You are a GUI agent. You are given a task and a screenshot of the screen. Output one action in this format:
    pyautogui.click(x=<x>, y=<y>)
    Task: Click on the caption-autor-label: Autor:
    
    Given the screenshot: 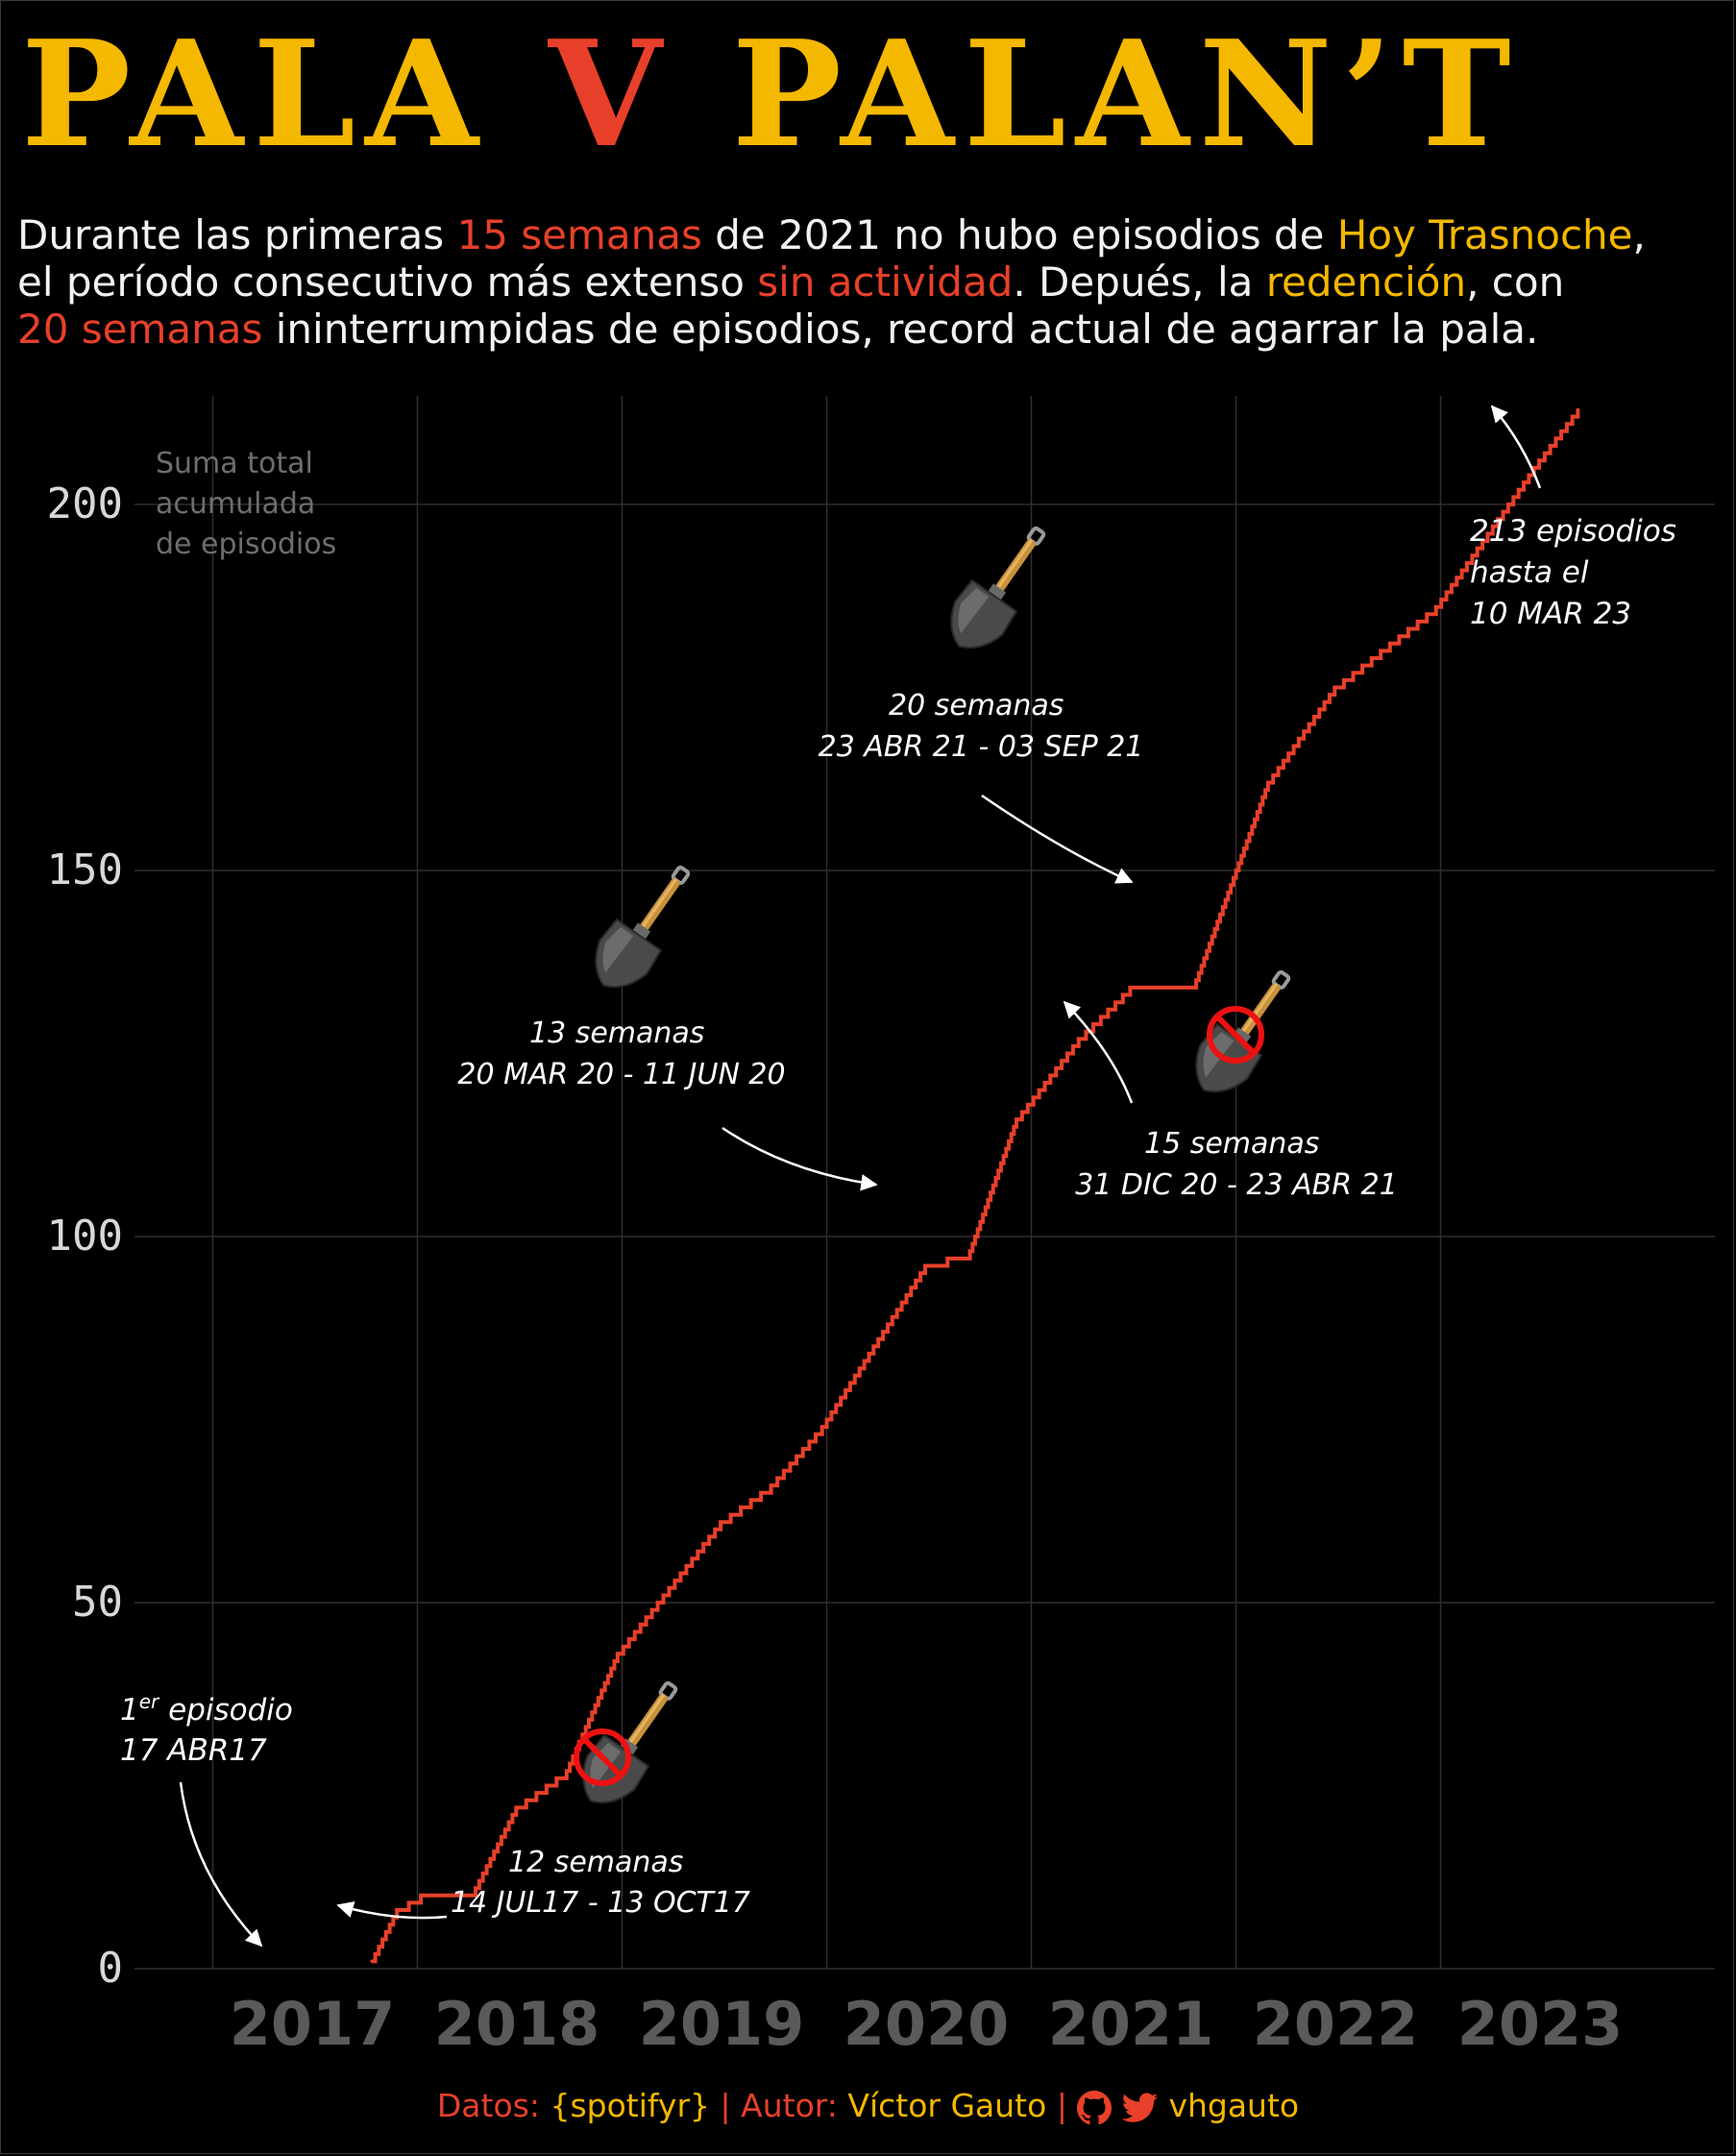 What is the action you would take?
    pyautogui.click(x=789, y=2106)
    